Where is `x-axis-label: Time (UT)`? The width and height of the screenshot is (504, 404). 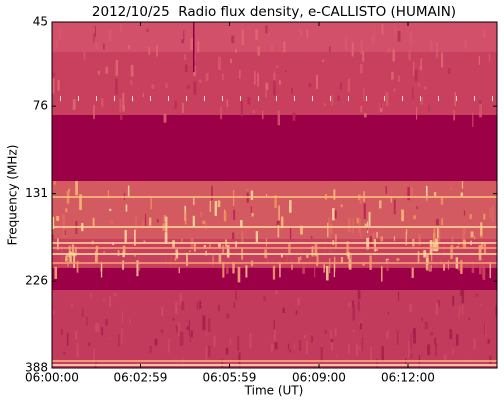
x-axis-label: Time (UT) is located at coordinates (274, 391).